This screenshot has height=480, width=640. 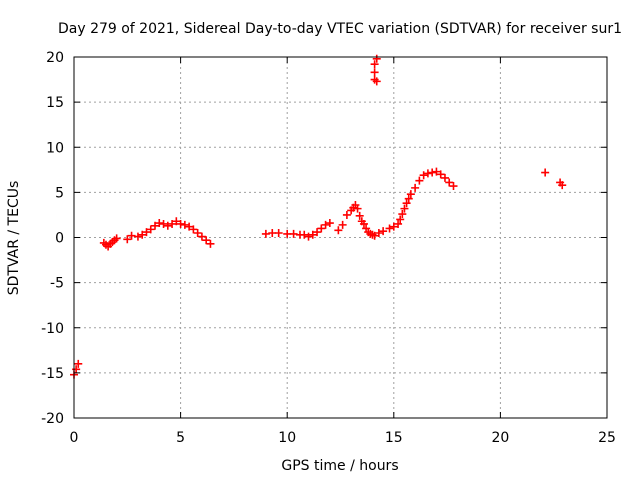 I want to click on y-tick-label: 0, so click(x=59, y=239).